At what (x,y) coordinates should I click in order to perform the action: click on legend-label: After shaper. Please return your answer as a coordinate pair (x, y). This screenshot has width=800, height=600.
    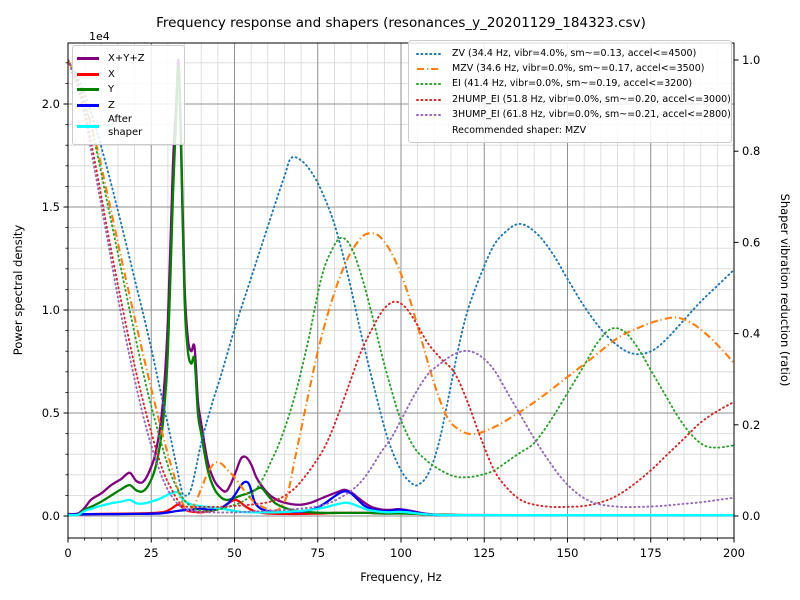
    Looking at the image, I should click on (125, 126).